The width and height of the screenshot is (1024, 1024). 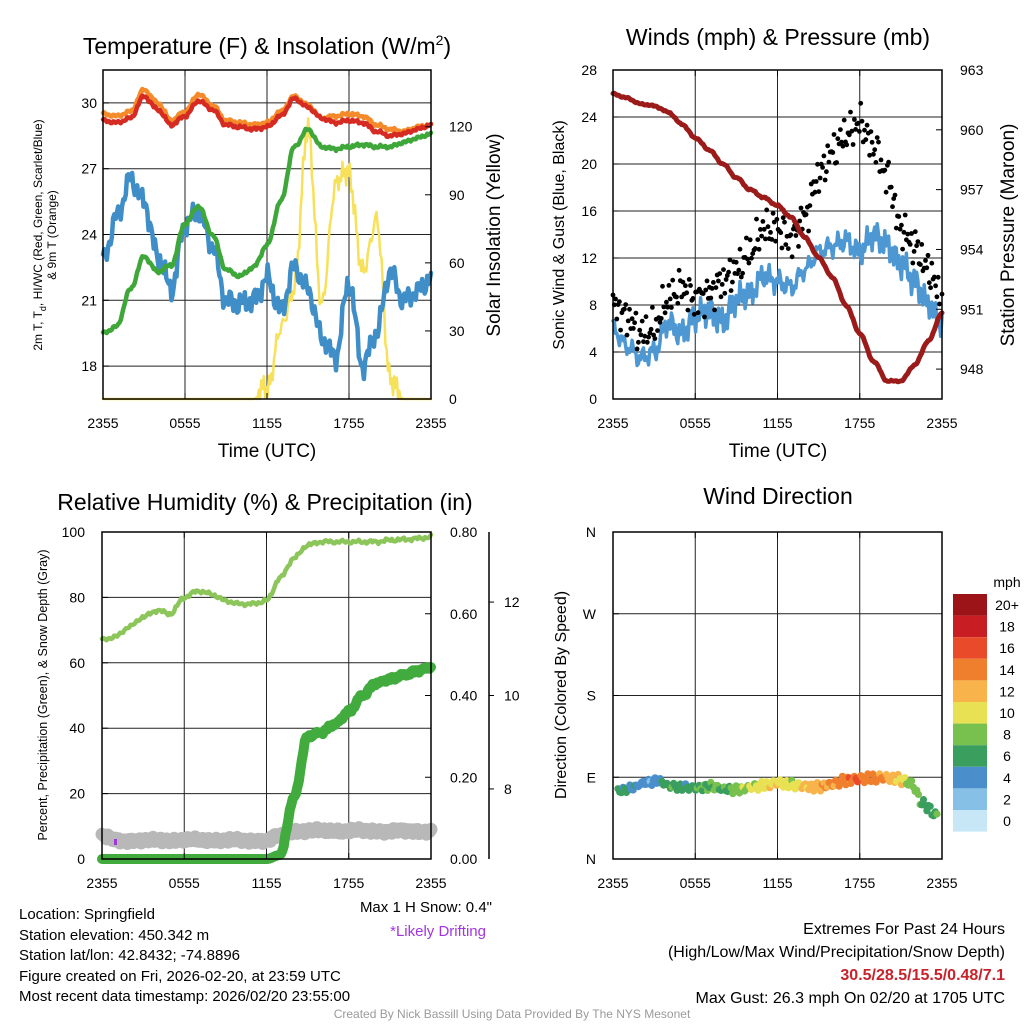 I want to click on x-tick-label: 2355, so click(x=430, y=423).